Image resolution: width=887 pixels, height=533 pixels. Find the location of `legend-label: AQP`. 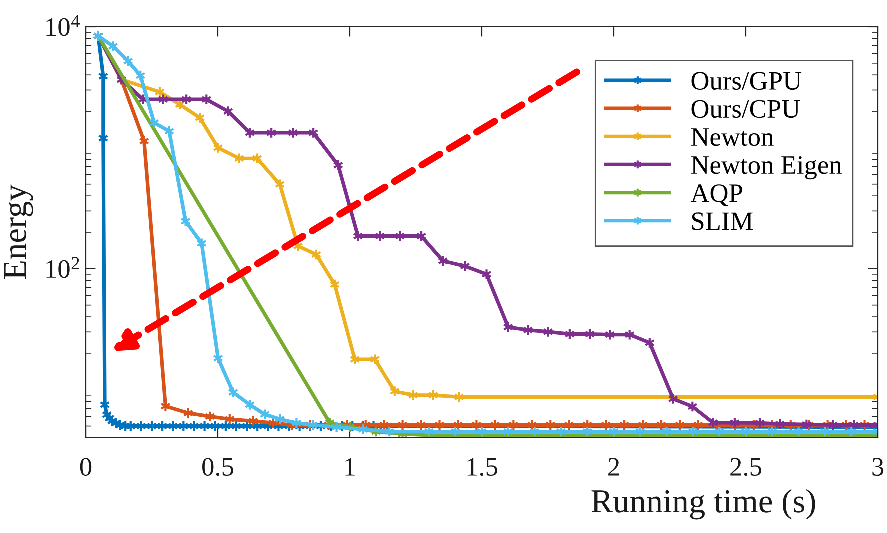

legend-label: AQP is located at coordinates (716, 195).